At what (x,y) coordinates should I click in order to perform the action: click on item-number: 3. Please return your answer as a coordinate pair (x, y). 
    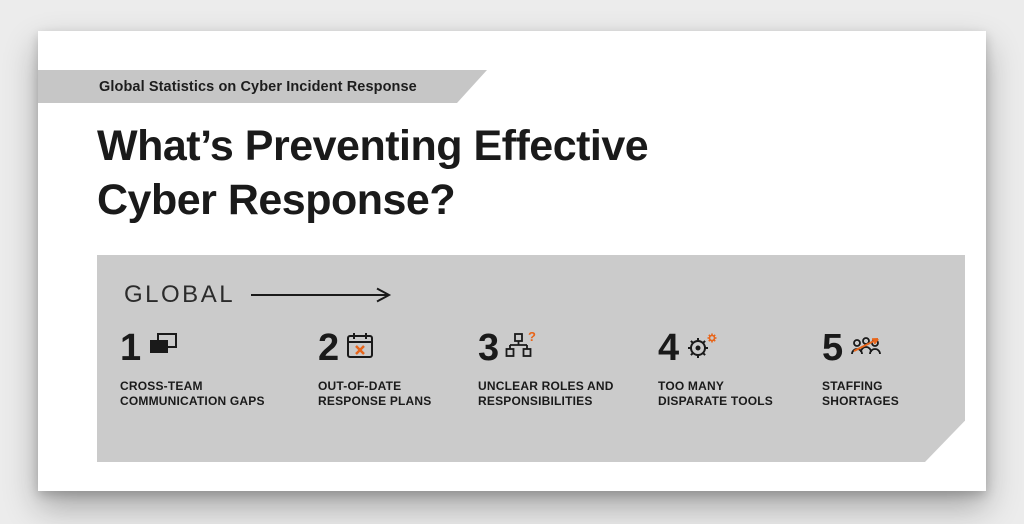
    Looking at the image, I should click on (488, 348).